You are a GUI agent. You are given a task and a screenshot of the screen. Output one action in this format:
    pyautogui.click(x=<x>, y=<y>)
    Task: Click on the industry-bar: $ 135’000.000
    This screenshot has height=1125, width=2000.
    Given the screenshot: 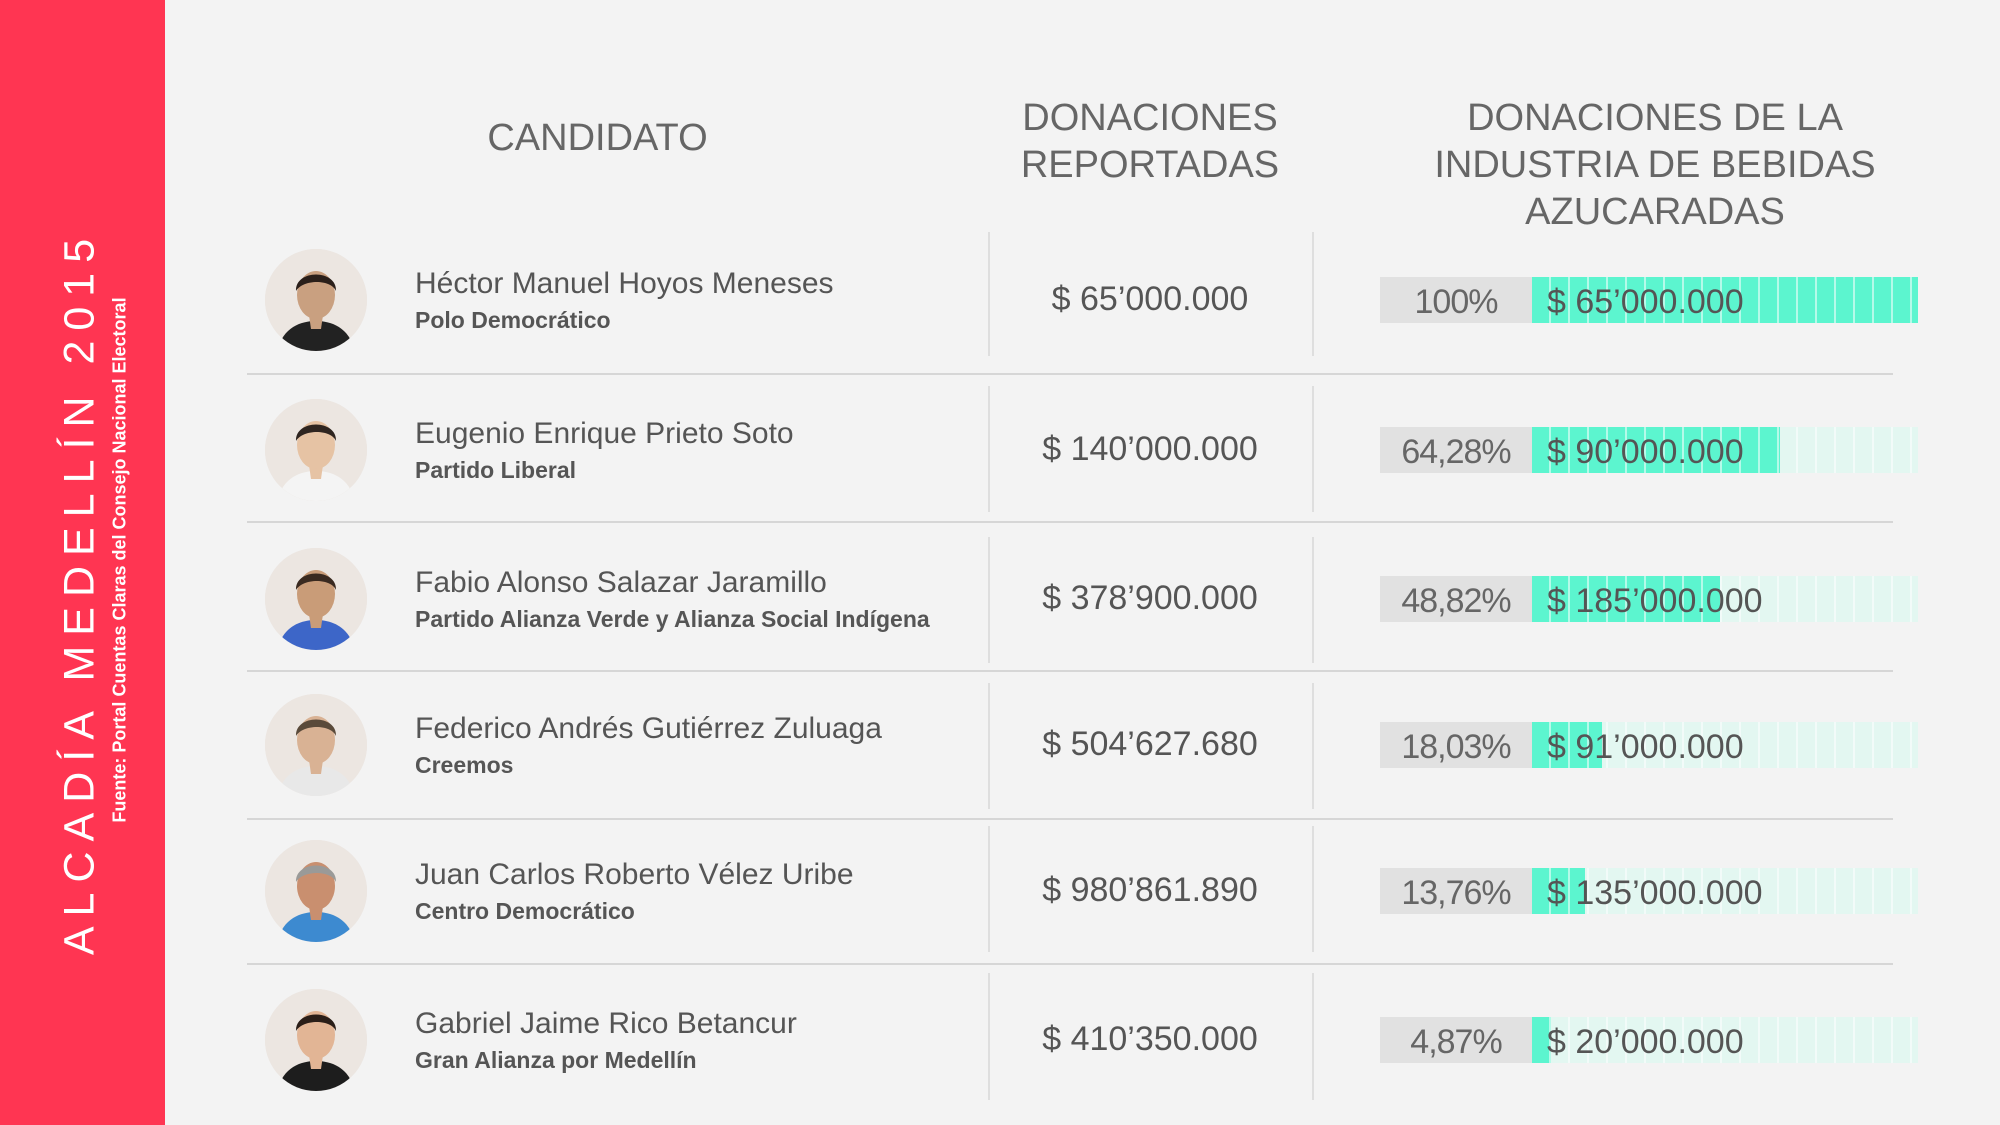 What is the action you would take?
    pyautogui.click(x=1725, y=891)
    